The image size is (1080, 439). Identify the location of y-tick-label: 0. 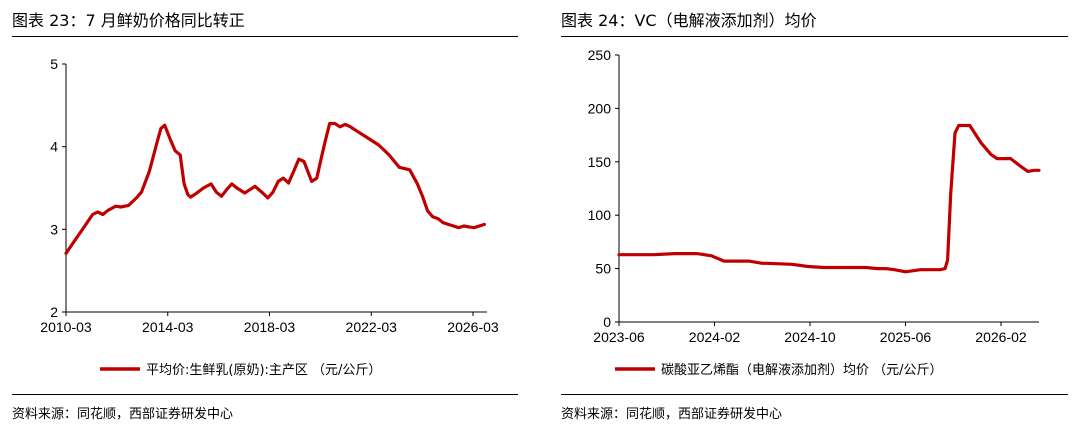
(607, 322).